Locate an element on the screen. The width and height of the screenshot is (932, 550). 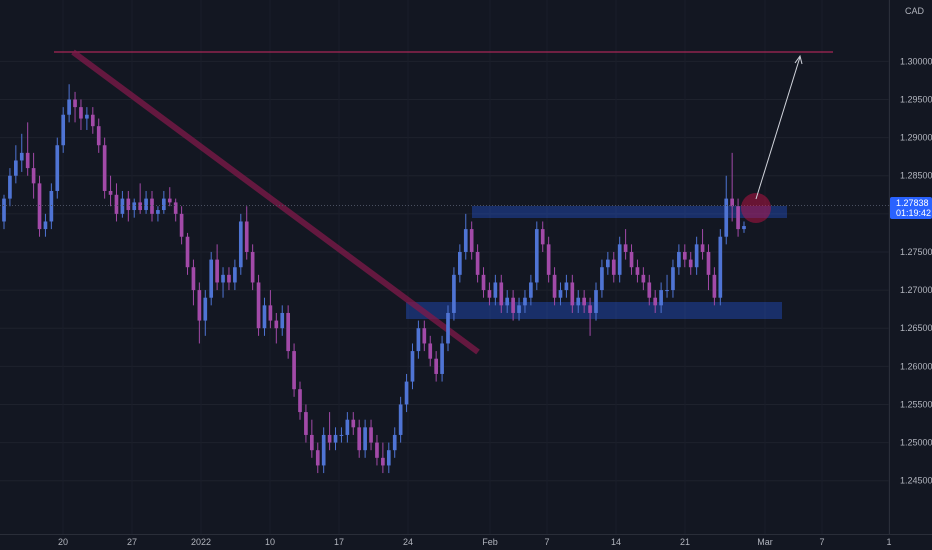
highlight-circle is located at coordinates (756, 208).